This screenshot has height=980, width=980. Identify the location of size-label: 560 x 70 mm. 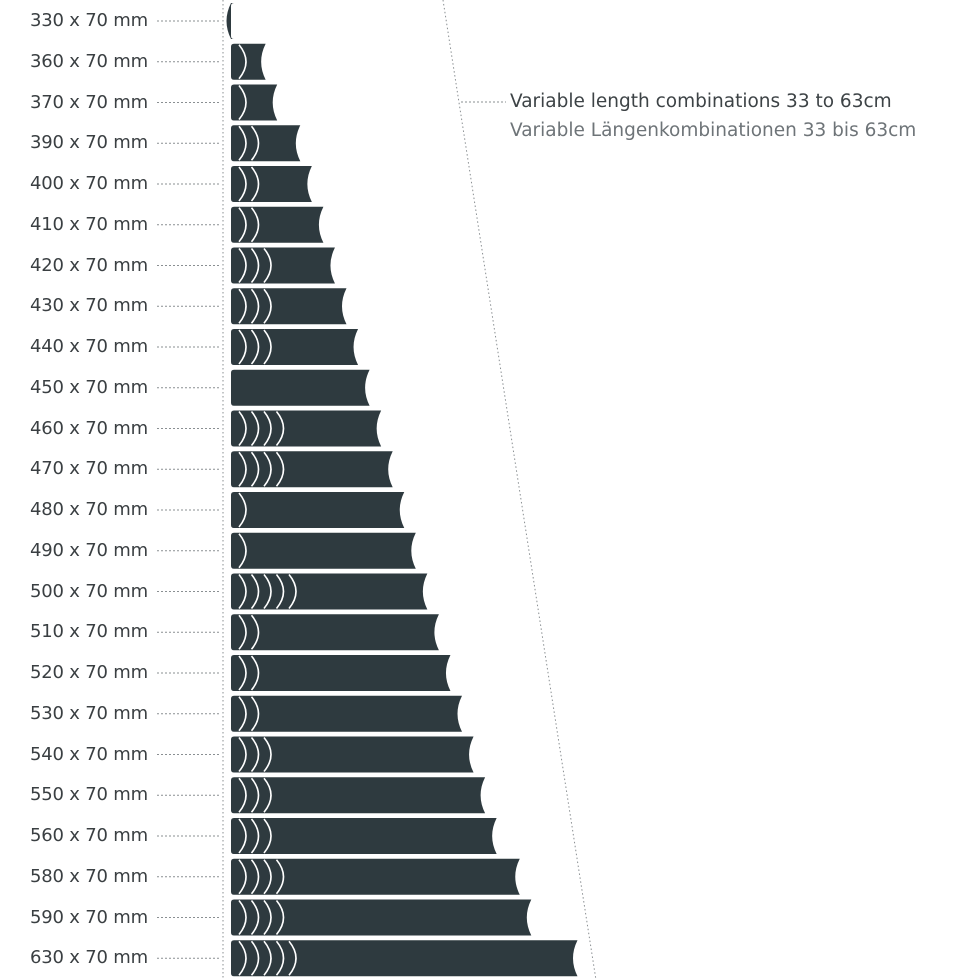
(89, 835).